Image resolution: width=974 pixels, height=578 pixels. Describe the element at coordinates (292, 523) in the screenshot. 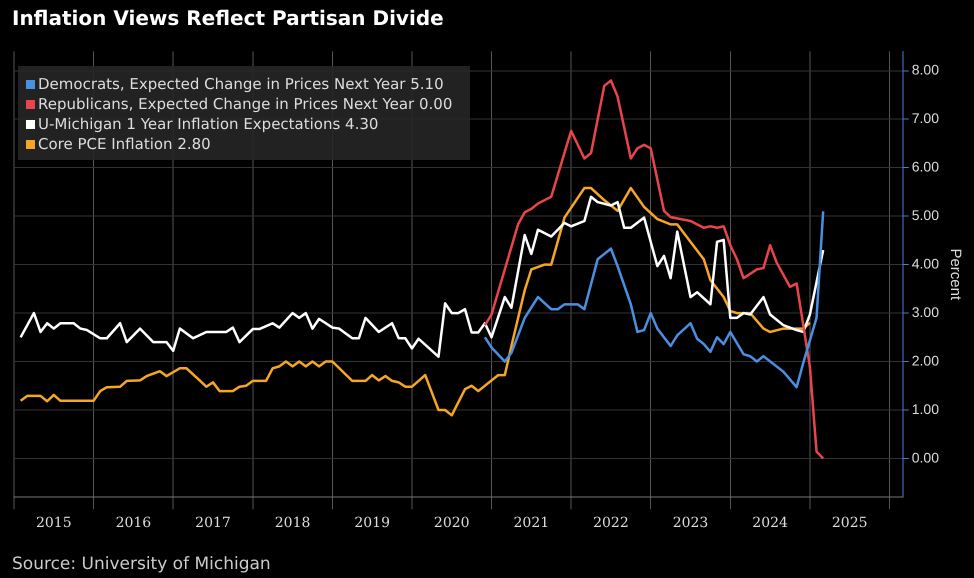

I see `x-tick-label: 2018` at that location.